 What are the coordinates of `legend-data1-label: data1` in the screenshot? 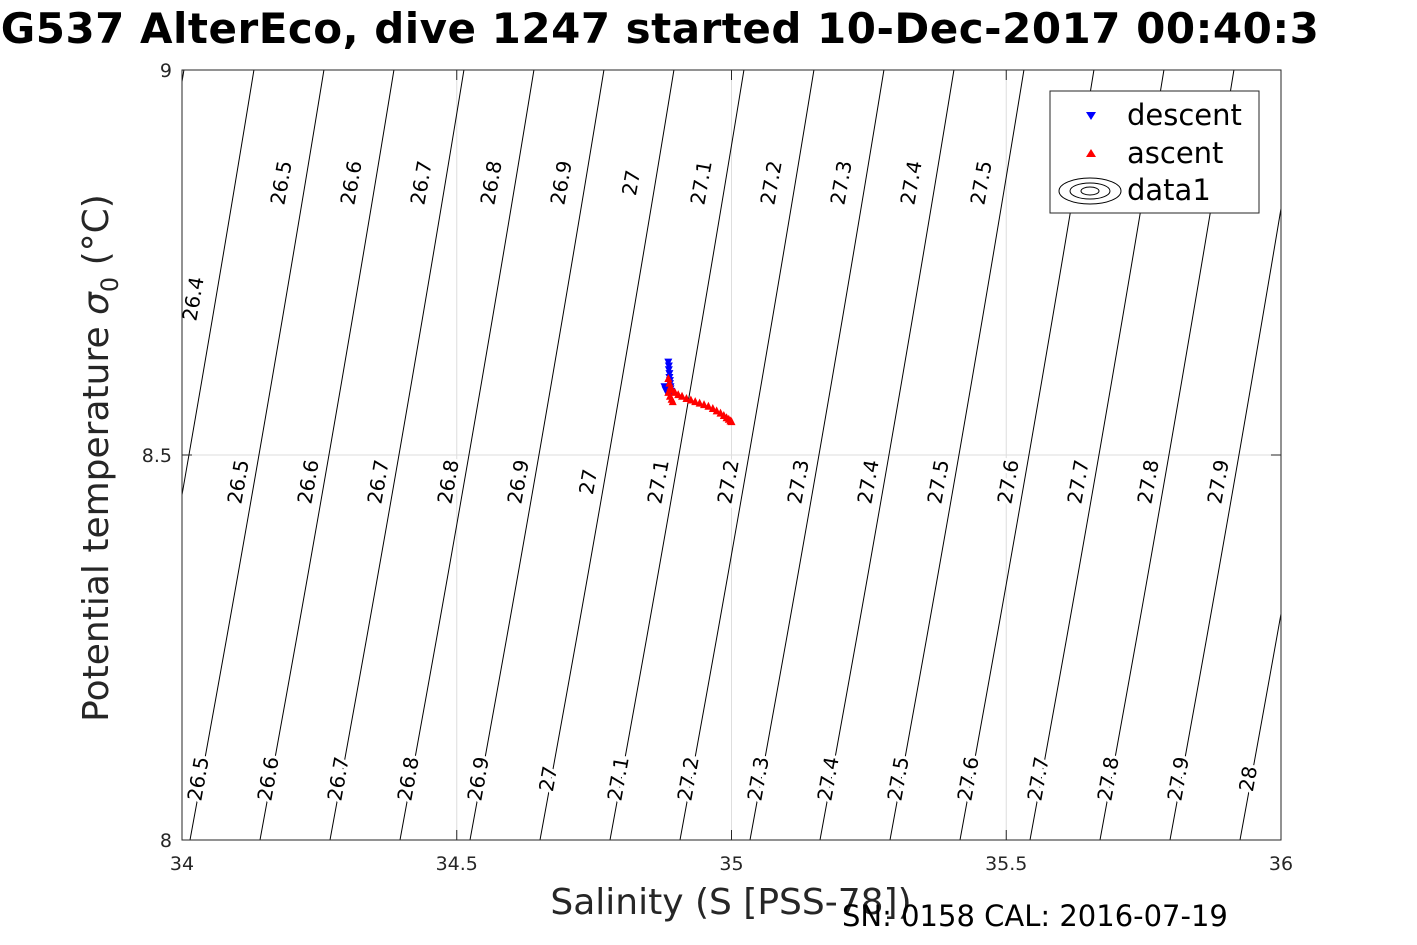 It's located at (1169, 190).